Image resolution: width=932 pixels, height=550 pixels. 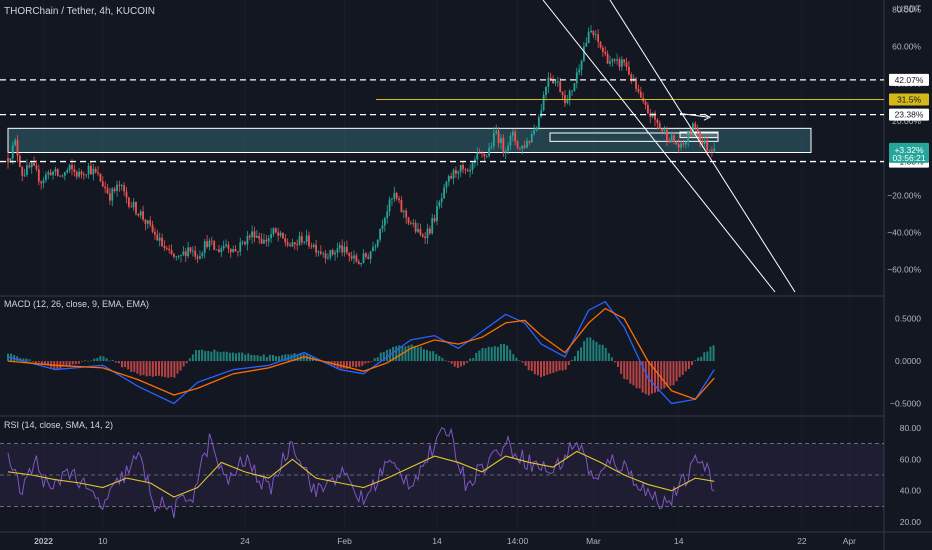 I want to click on consolidation-box-small, so click(x=699, y=135).